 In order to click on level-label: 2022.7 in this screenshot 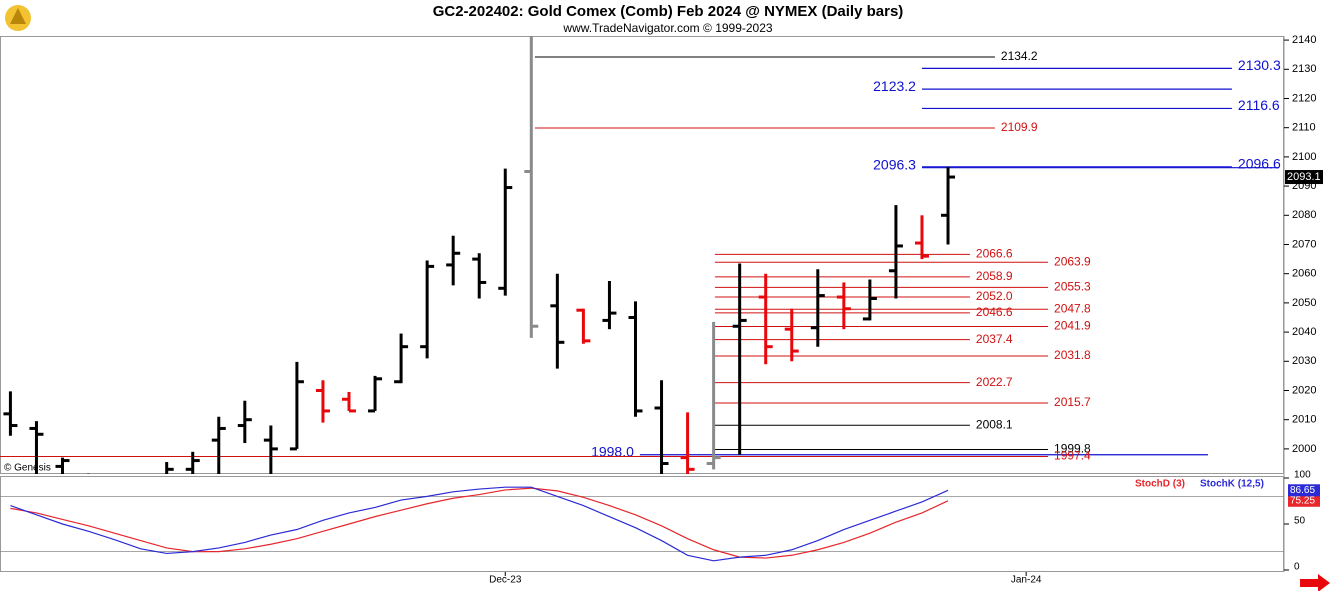, I will do `click(994, 382)`.